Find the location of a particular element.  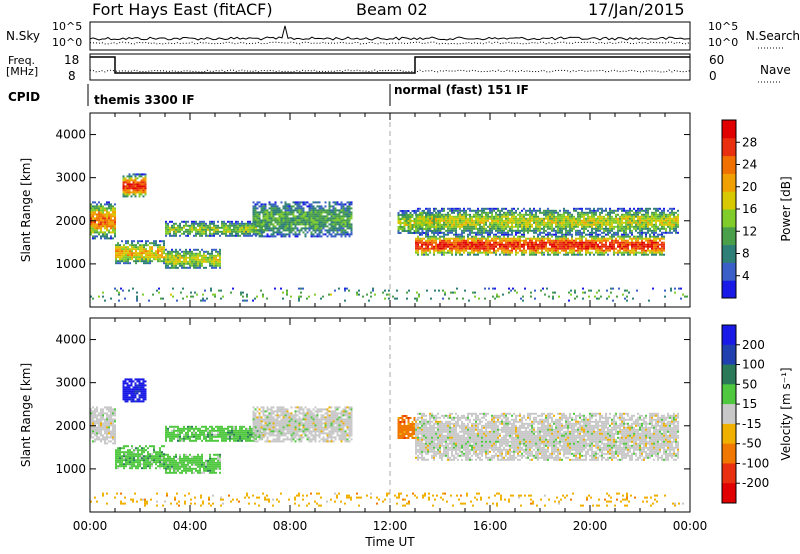

nsky-panel-frame is located at coordinates (390, 36).